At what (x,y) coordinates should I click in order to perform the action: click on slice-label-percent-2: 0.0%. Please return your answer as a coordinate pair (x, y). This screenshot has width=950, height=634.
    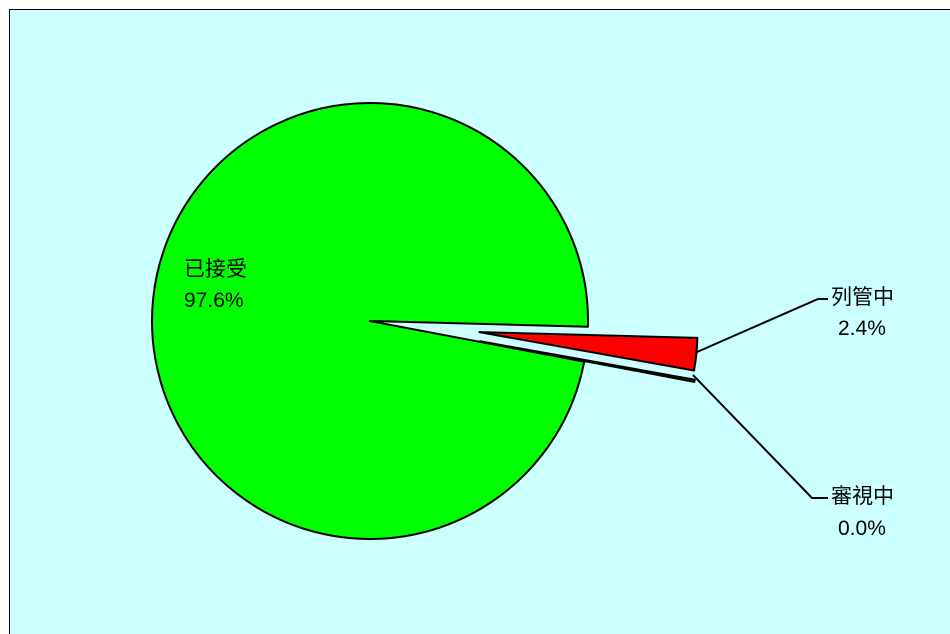
    Looking at the image, I should click on (862, 528).